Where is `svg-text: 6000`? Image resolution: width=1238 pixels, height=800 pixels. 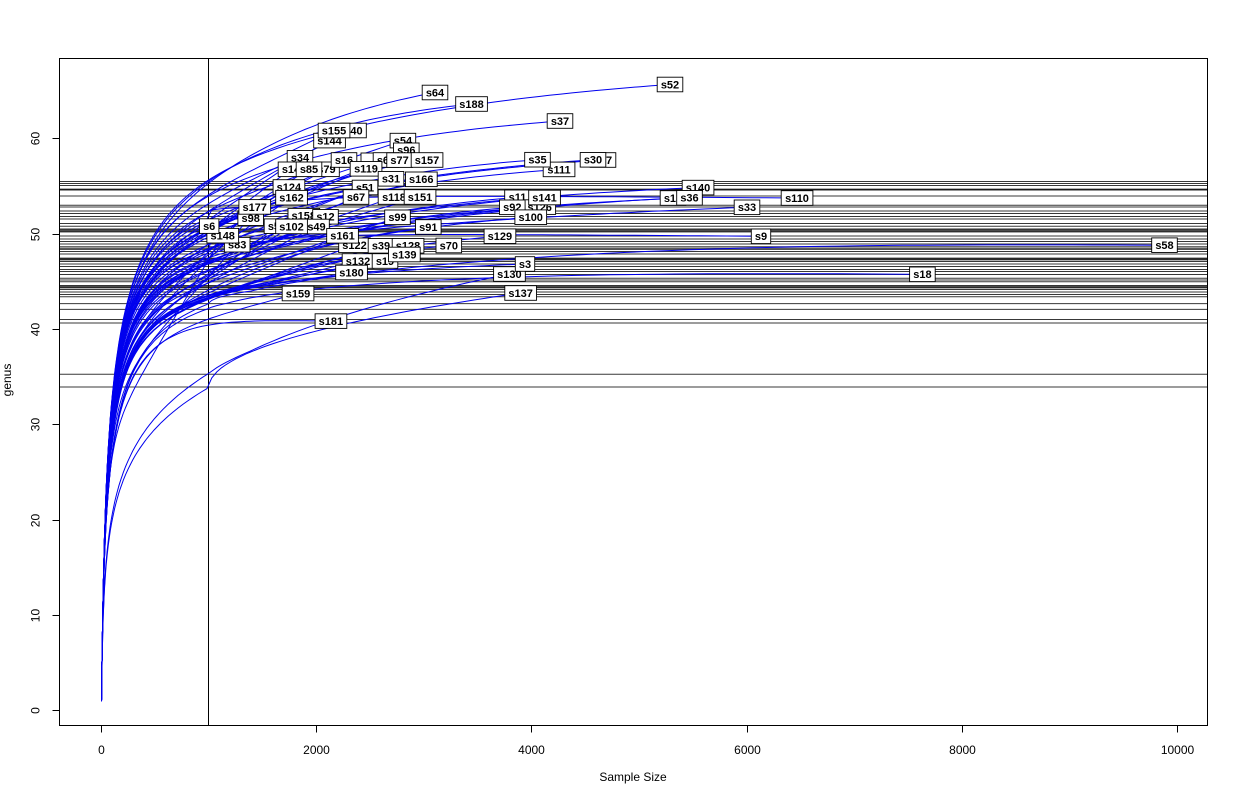 svg-text: 6000 is located at coordinates (747, 750).